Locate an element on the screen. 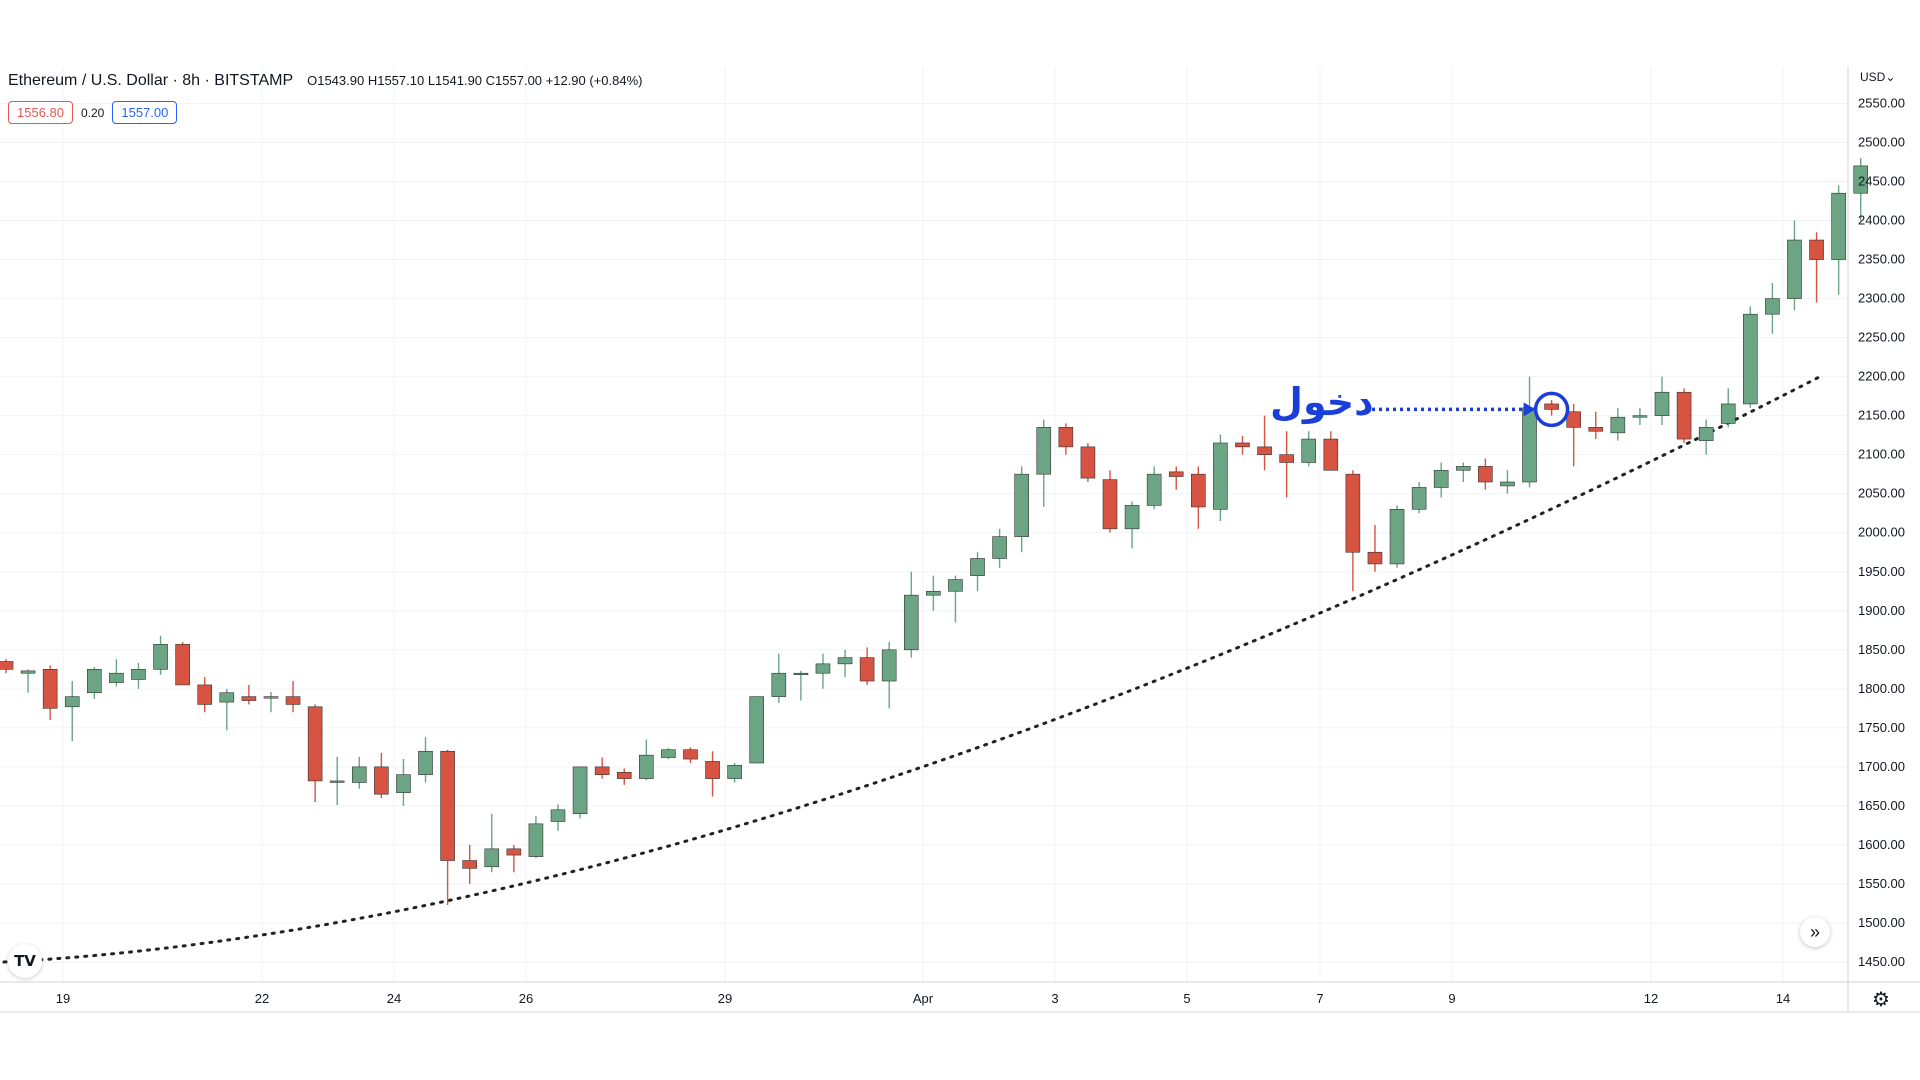  price-tick-label: 1550.00 is located at coordinates (1881, 883).